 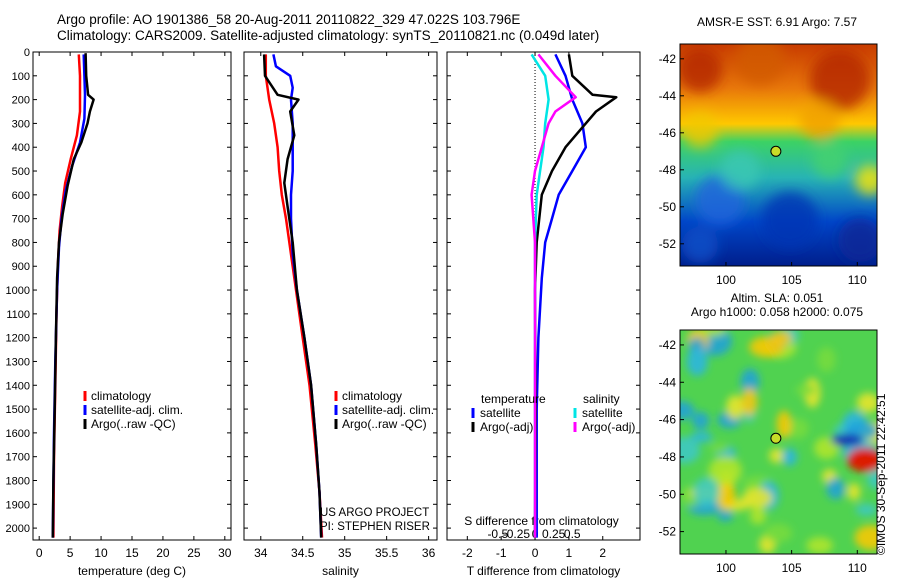 I want to click on salinity-xlabel: salinity, so click(x=340, y=571).